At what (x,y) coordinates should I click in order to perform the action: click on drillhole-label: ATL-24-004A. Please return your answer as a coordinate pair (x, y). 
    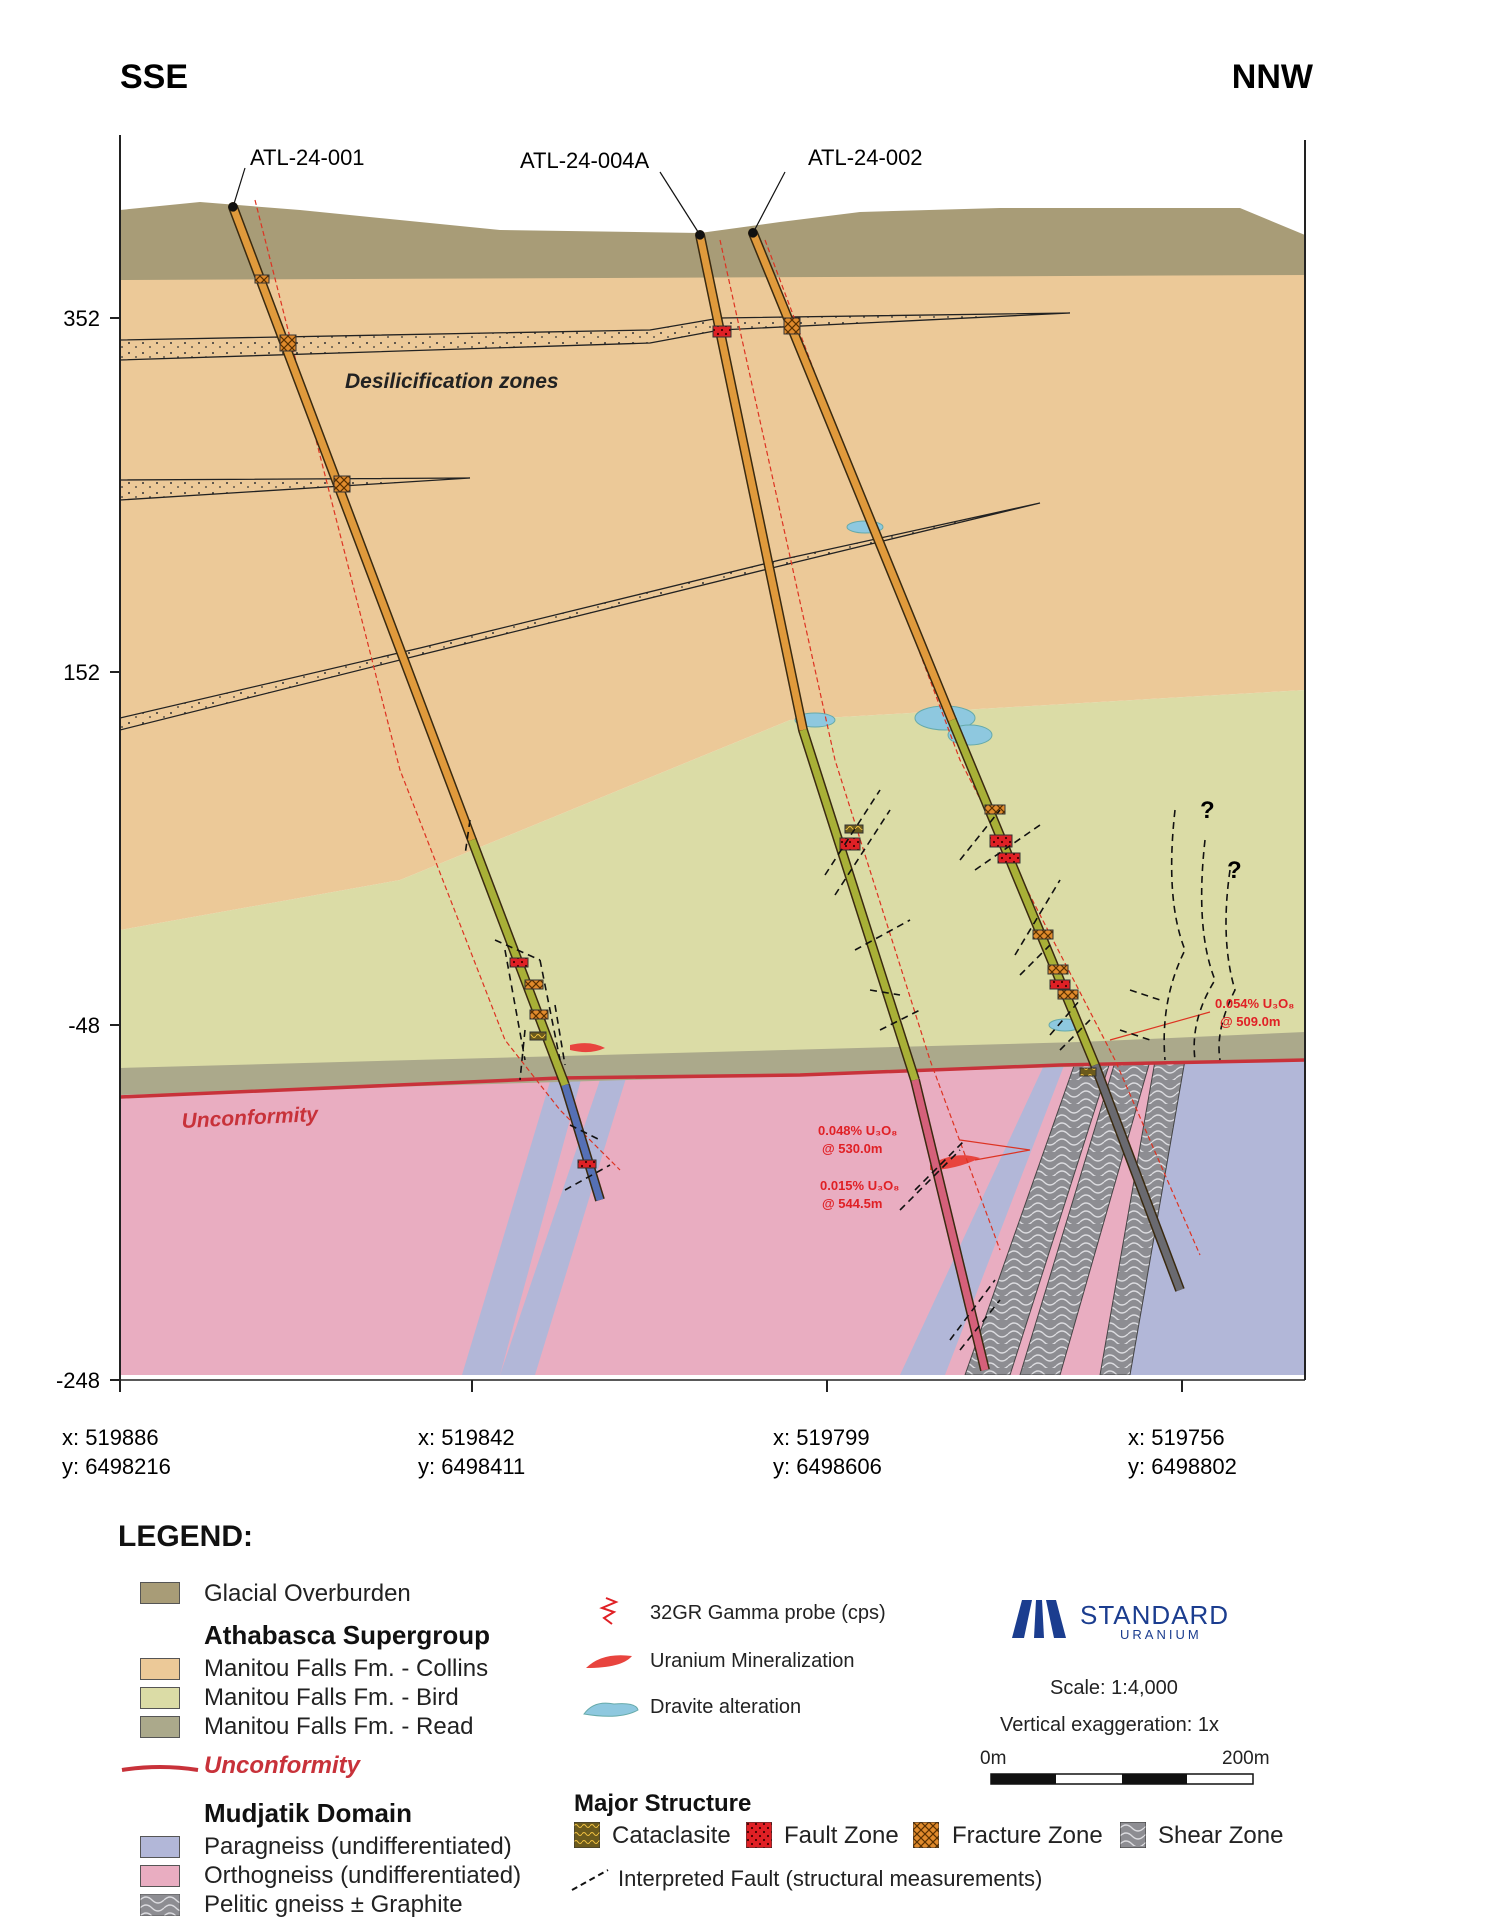
    Looking at the image, I should click on (585, 160).